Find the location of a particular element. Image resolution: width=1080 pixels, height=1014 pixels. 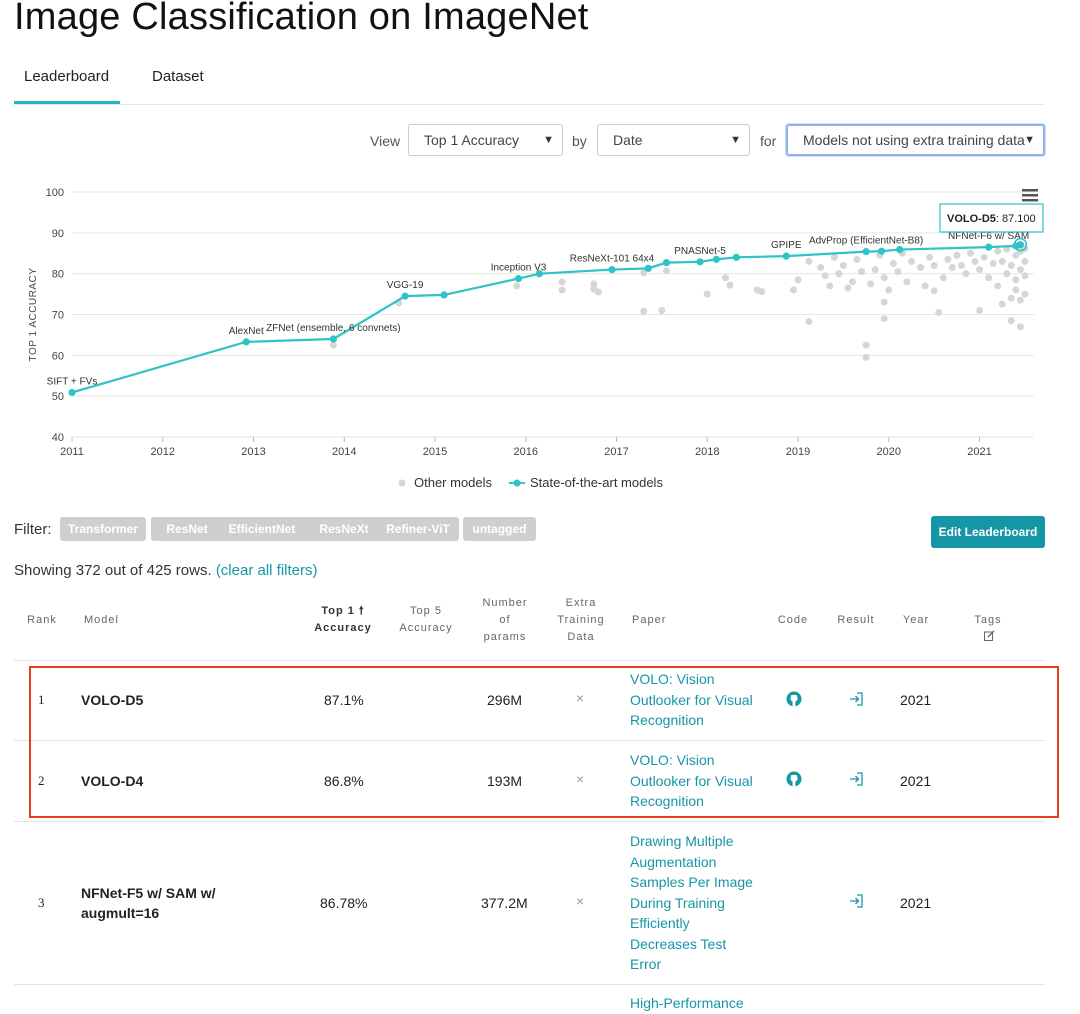

edit-leaderboard-button: Edit Leaderboard is located at coordinates (988, 532).